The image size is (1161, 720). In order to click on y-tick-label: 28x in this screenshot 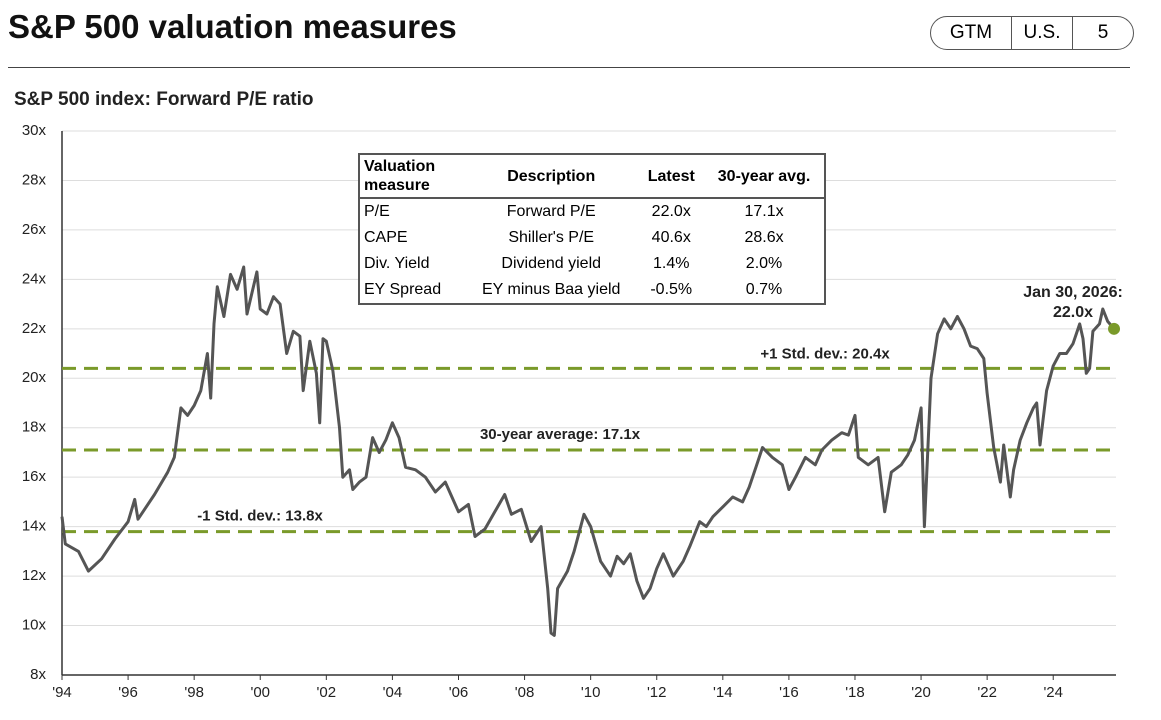, I will do `click(34, 179)`.